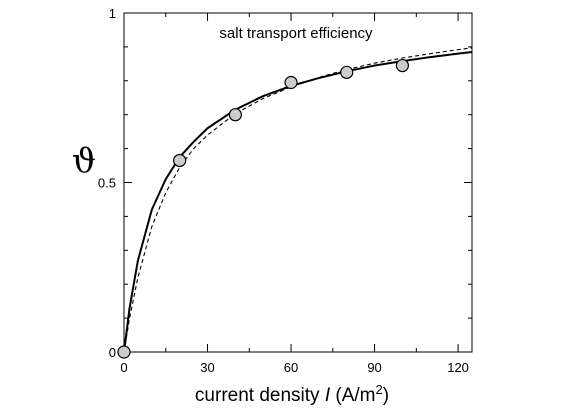 This screenshot has width=581, height=411. I want to click on x-tick-label: 120, so click(458, 367).